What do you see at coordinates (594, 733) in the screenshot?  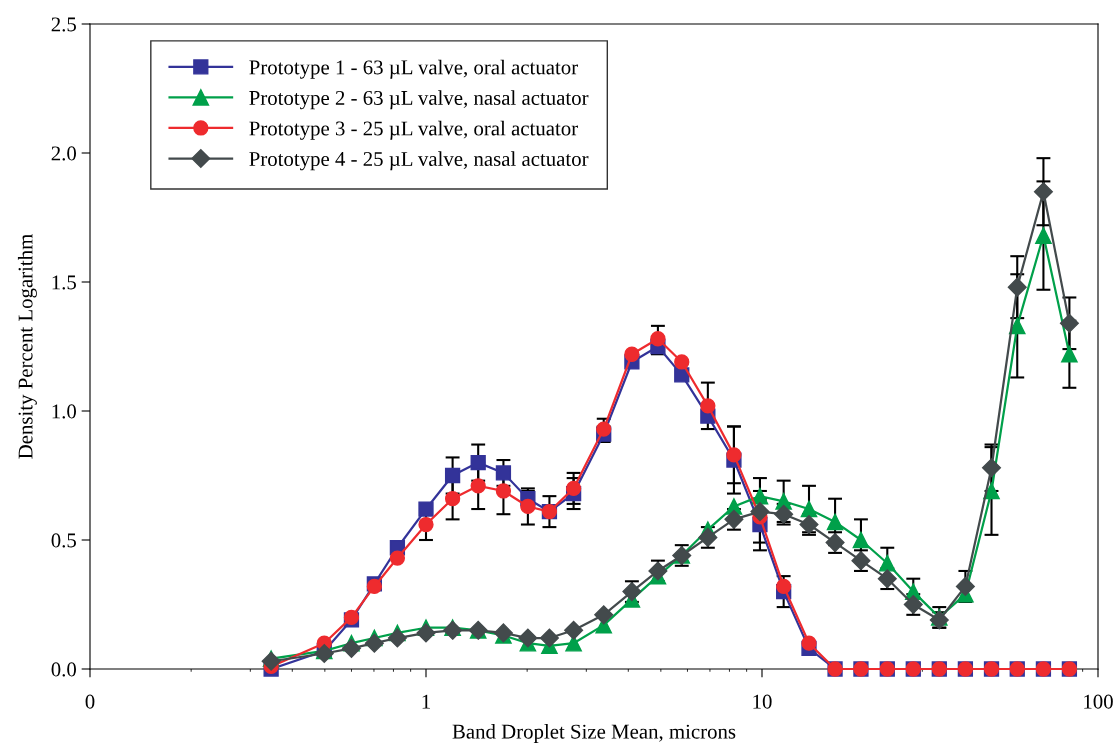 I see `x-axis-title: Band Droplet Size Mean, microns` at bounding box center [594, 733].